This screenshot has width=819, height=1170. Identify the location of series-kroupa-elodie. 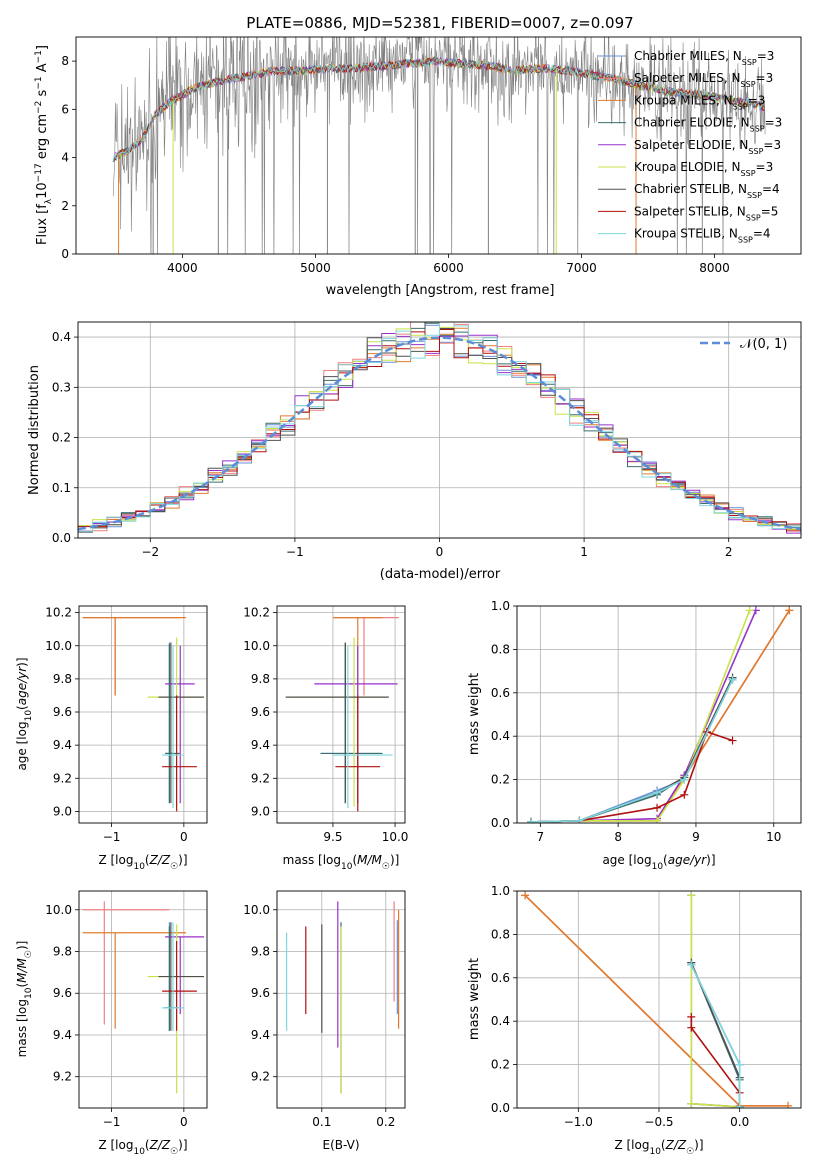
(640, 714).